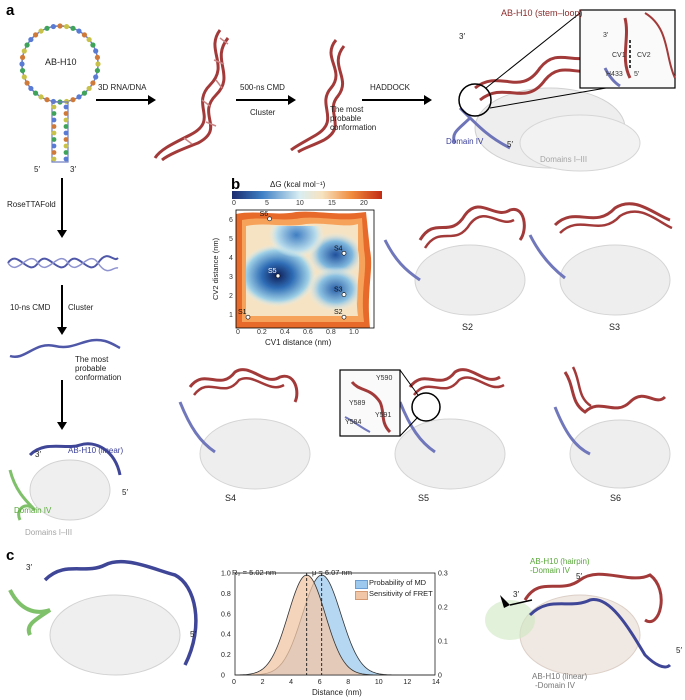 This screenshot has height=700, width=685. What do you see at coordinates (103, 617) in the screenshot?
I see `complex-c-left` at bounding box center [103, 617].